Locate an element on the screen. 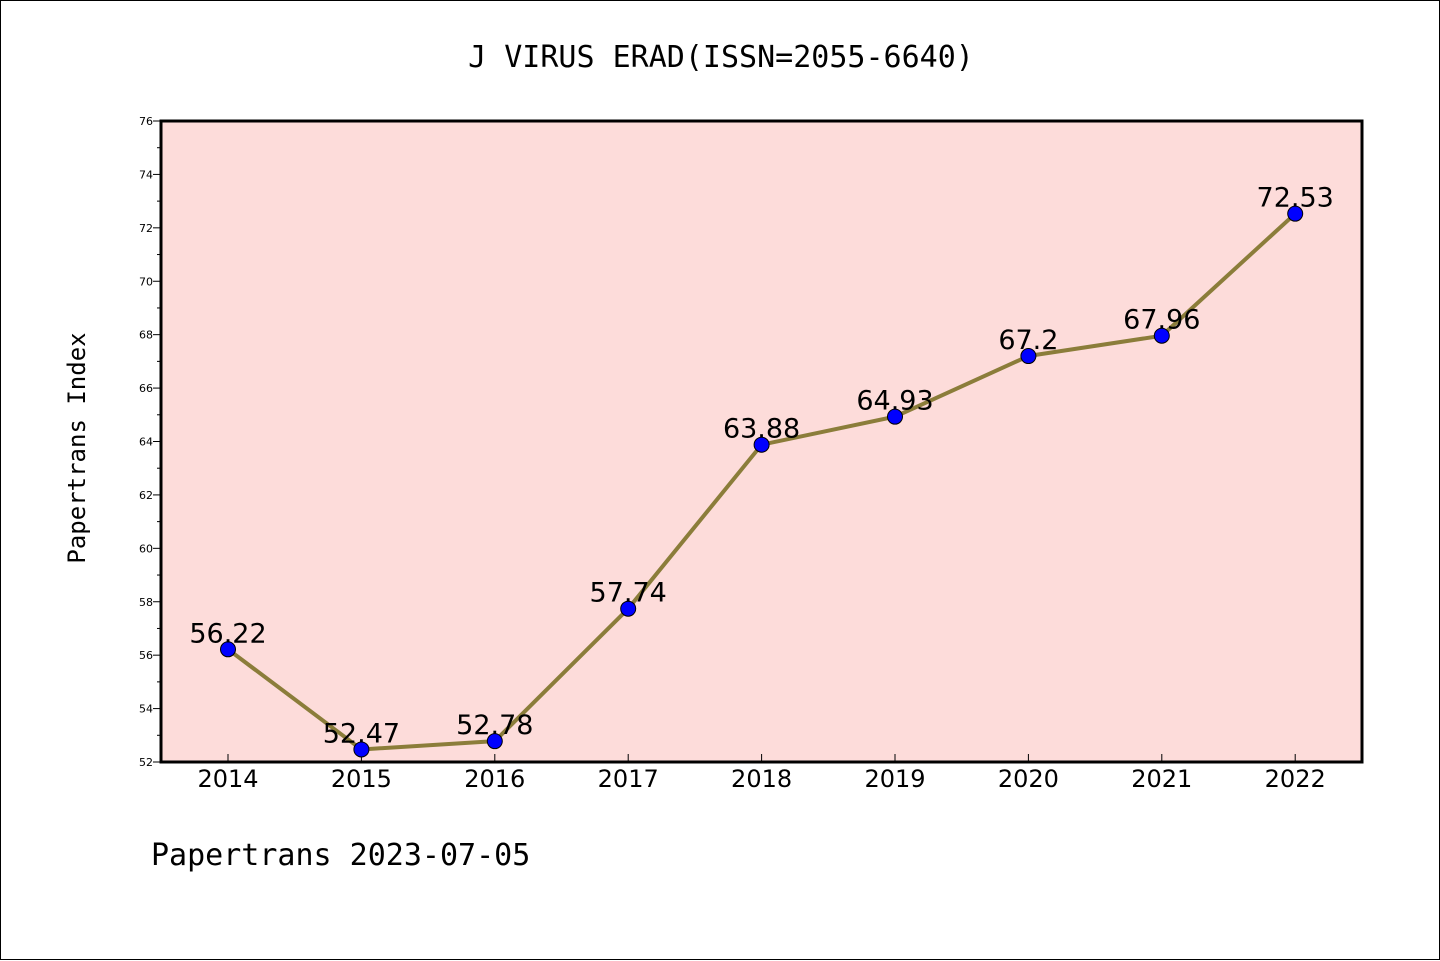 This screenshot has width=1440, height=961. y-tick-label: 72 is located at coordinates (146, 228).